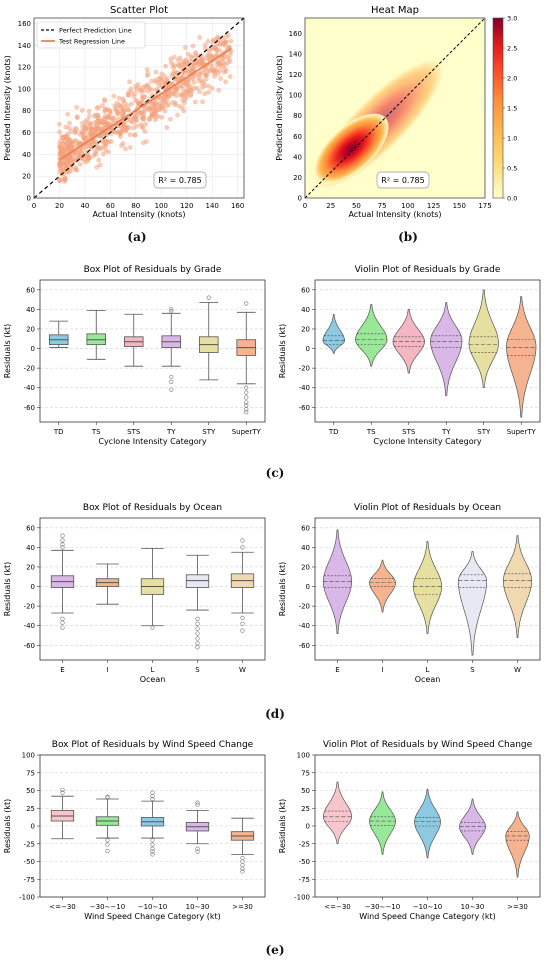 The width and height of the screenshot is (550, 962). What do you see at coordinates (152, 588) in the screenshot?
I see `box-L` at bounding box center [152, 588].